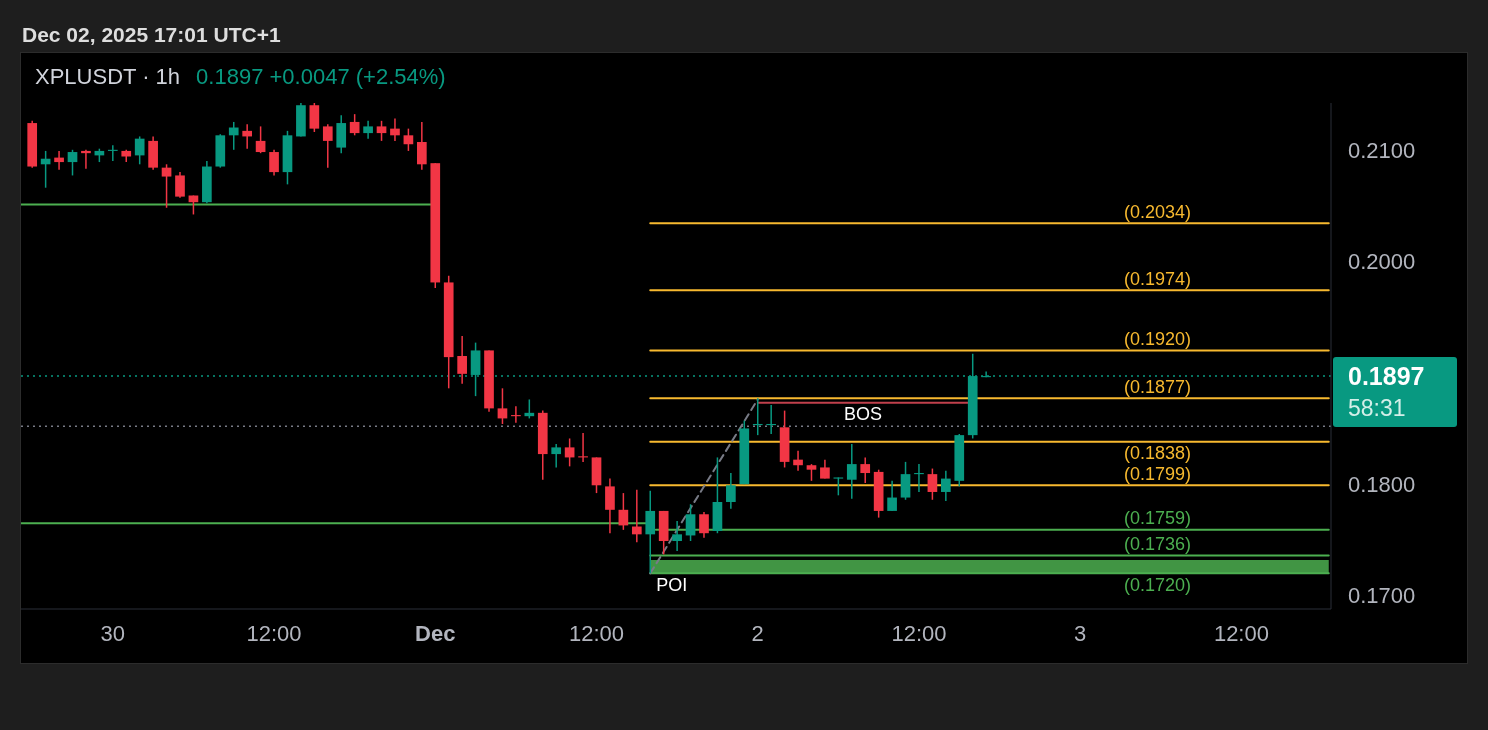 The width and height of the screenshot is (1488, 730). Describe the element at coordinates (1157, 518) in the screenshot. I see `series-label: (0.1759)` at that location.